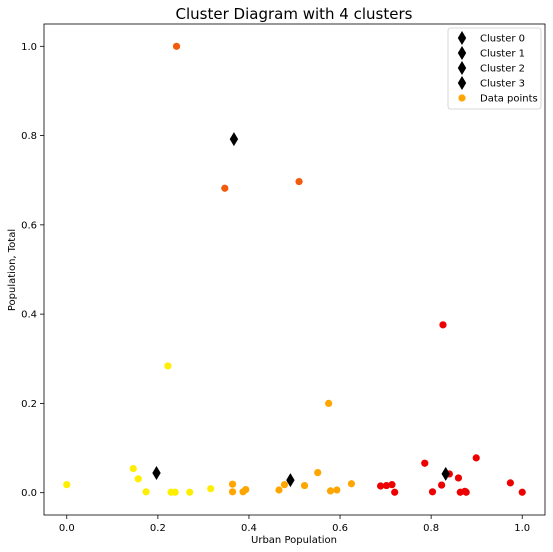  I want to click on x-tick-label: 0.8, so click(431, 528).